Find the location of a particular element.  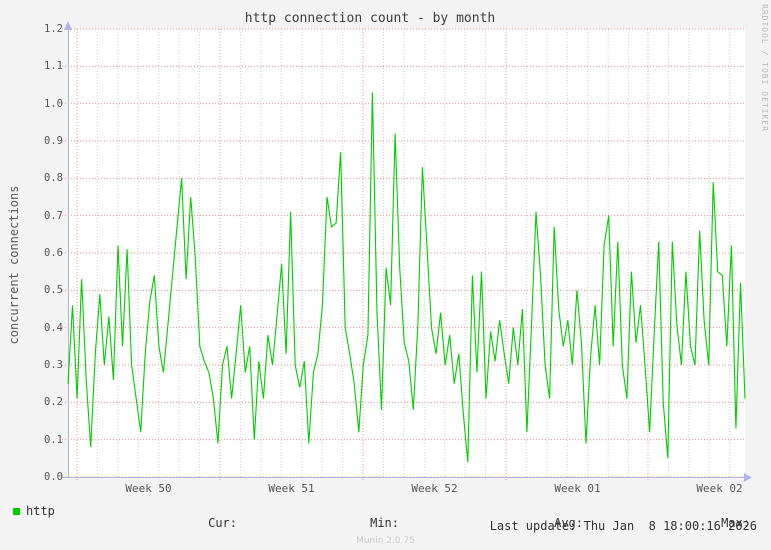

y-tick-label: 0.5 is located at coordinates (53, 290).